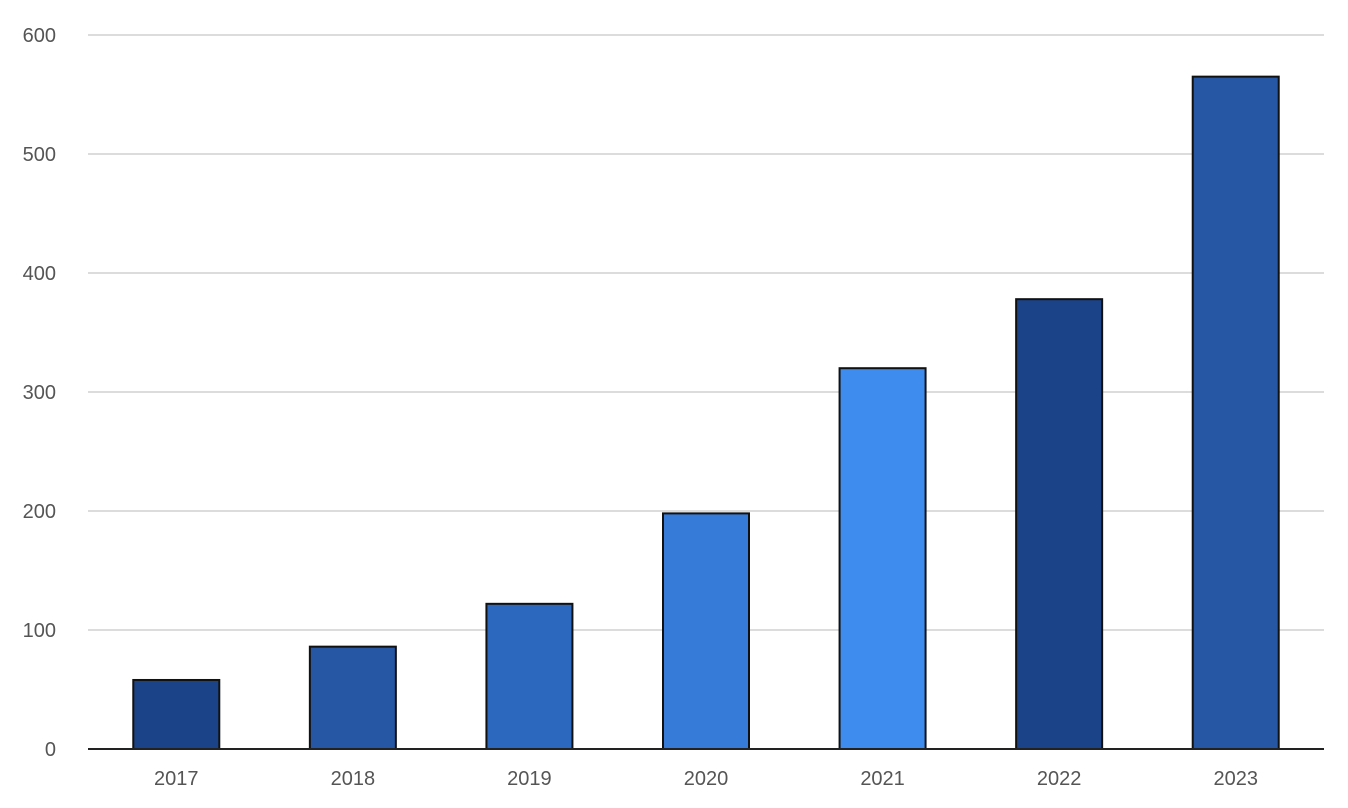 The image size is (1348, 808). I want to click on bar-2017, so click(176, 714).